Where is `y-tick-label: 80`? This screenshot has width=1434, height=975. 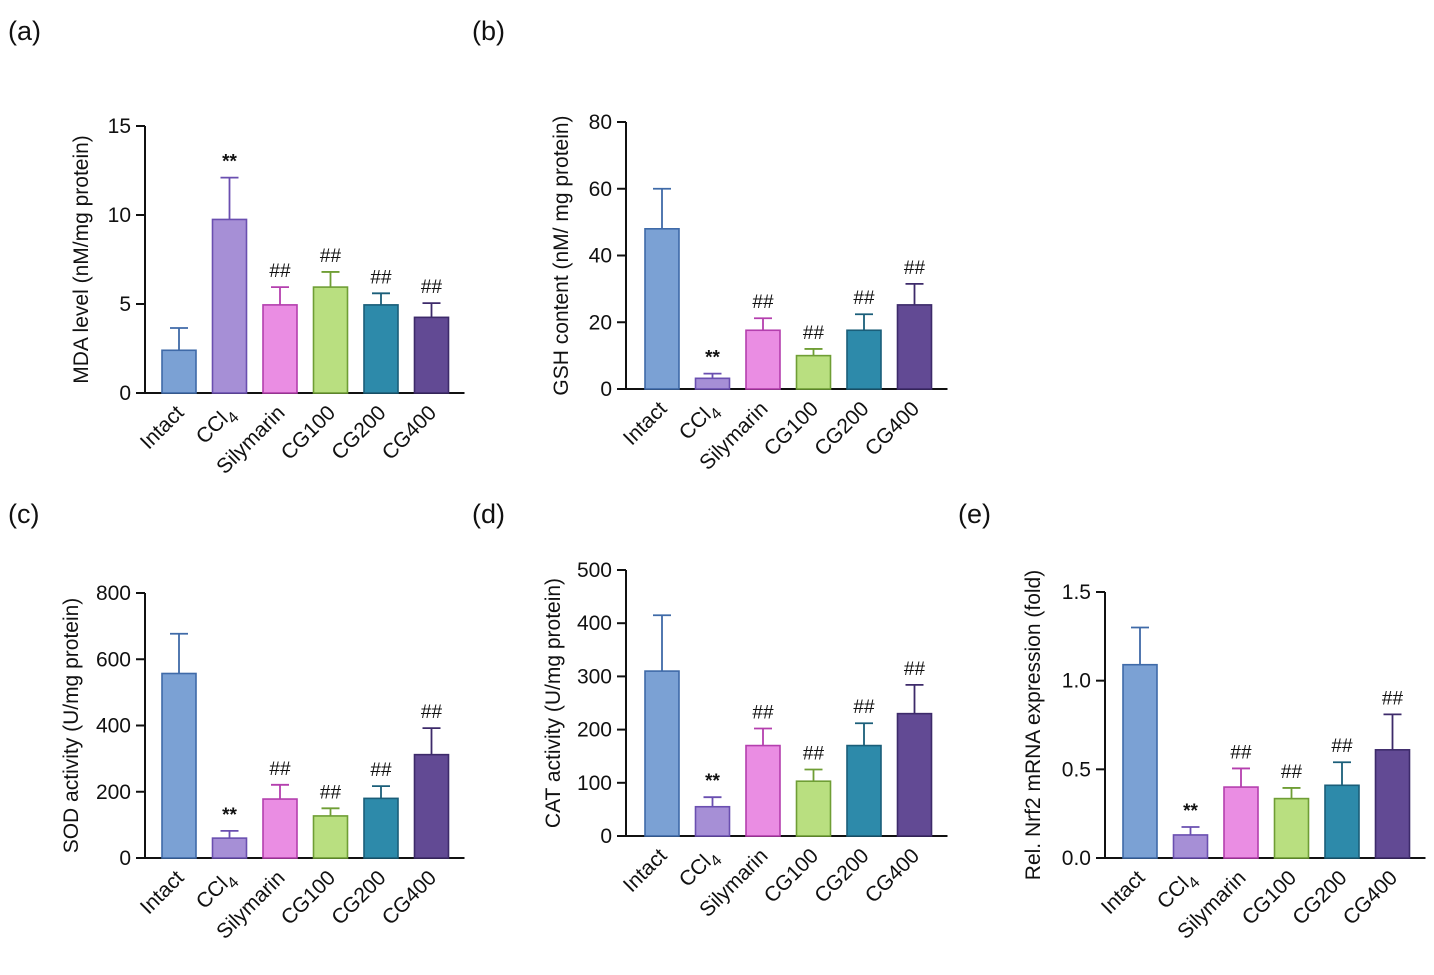 y-tick-label: 80 is located at coordinates (600, 122).